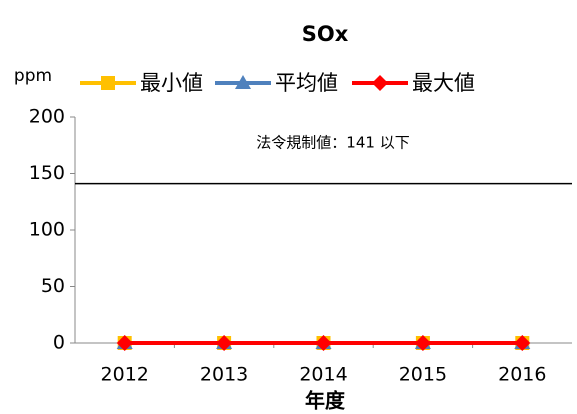 Image resolution: width=577 pixels, height=414 pixels. I want to click on chart-title: SOx, so click(325, 34).